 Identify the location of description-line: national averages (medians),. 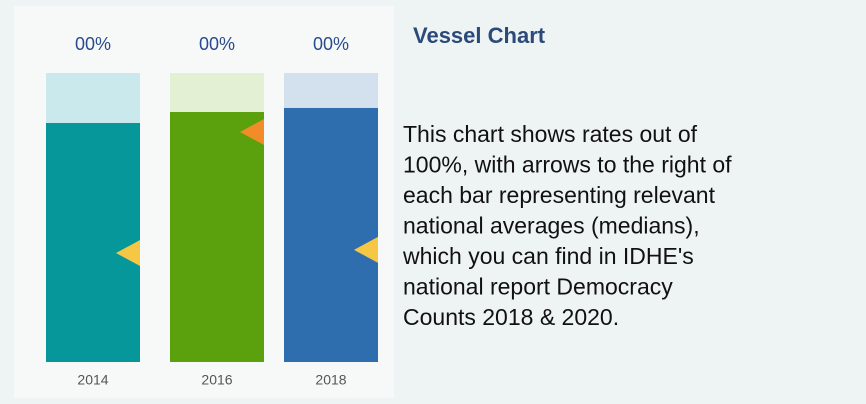
(551, 226).